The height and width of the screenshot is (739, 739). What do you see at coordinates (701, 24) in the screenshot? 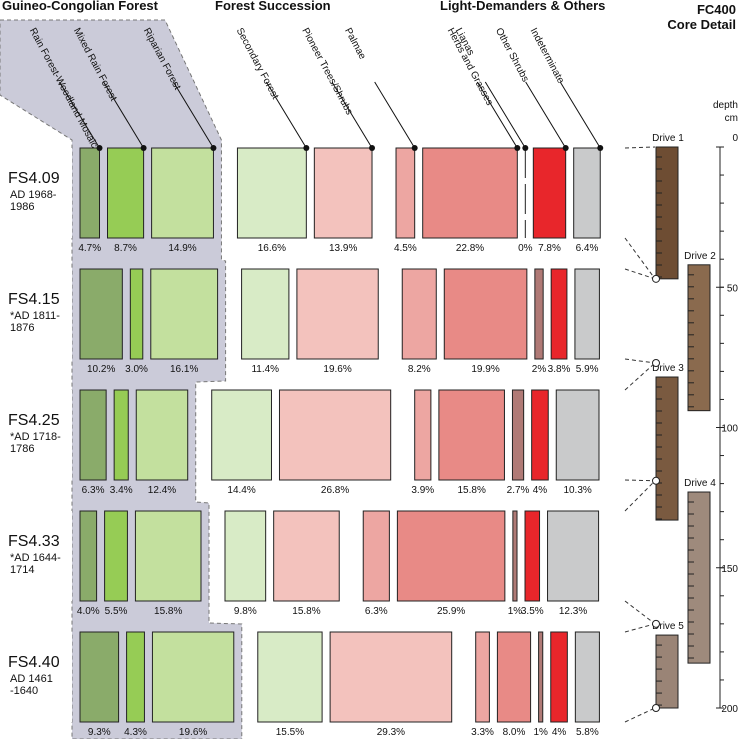
I see `chart-subtitle: Core Detail` at bounding box center [701, 24].